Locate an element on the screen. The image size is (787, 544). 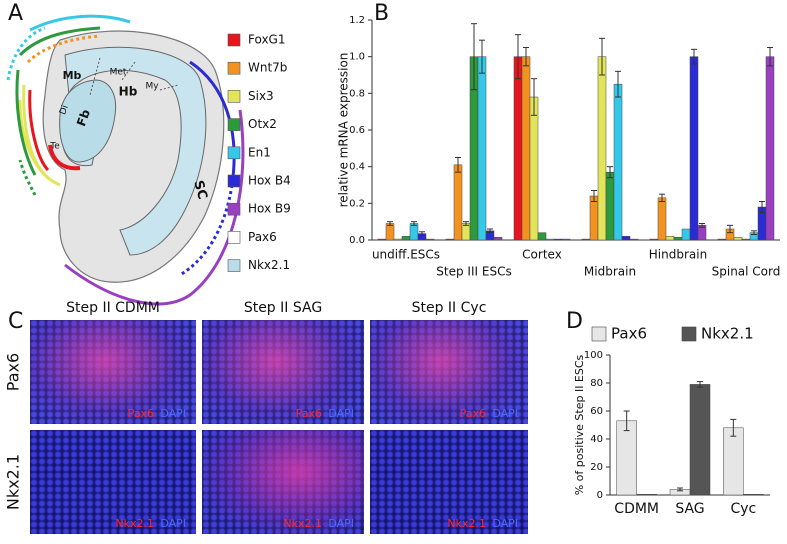
region-label: Met is located at coordinates (118, 73).